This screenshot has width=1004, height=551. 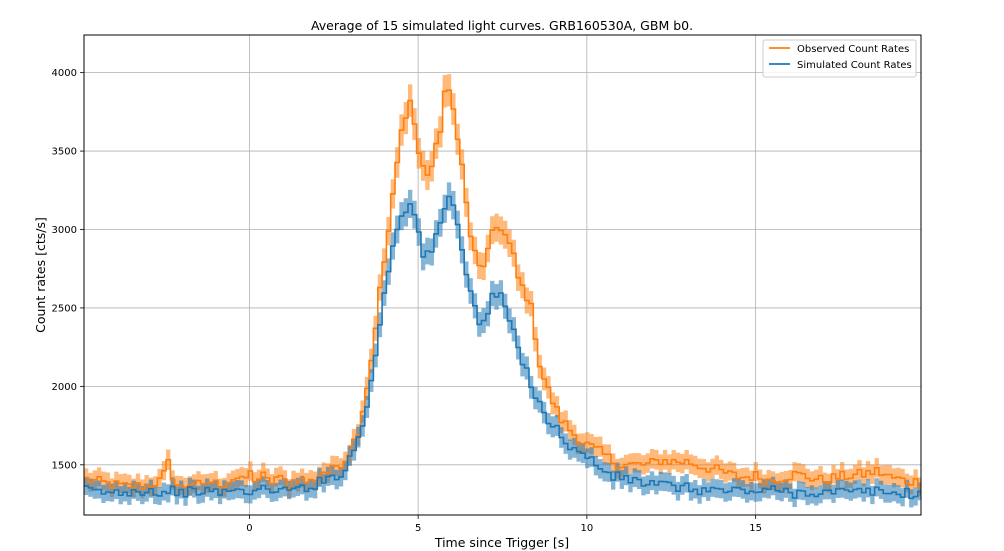 What do you see at coordinates (64, 73) in the screenshot?
I see `y-tick-label: 4000` at bounding box center [64, 73].